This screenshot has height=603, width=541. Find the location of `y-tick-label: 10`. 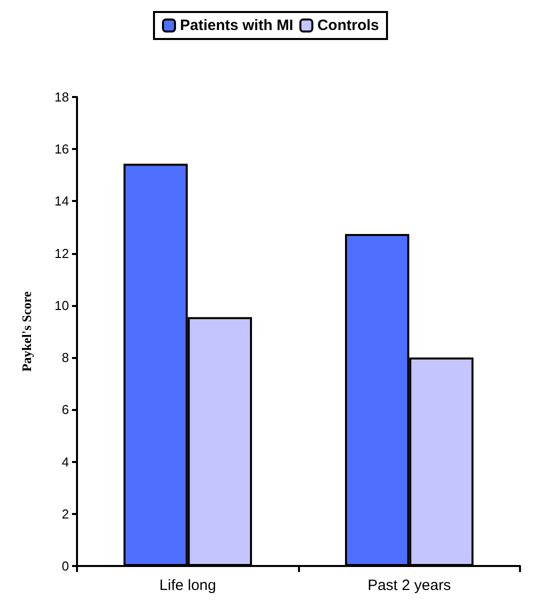

y-tick-label: 10 is located at coordinates (61, 305).